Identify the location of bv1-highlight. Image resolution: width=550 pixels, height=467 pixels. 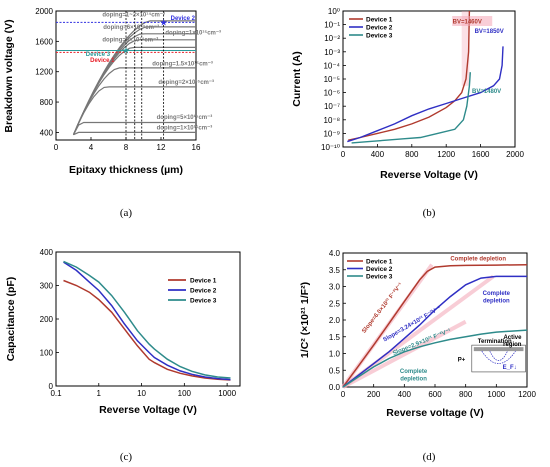
(472, 21).